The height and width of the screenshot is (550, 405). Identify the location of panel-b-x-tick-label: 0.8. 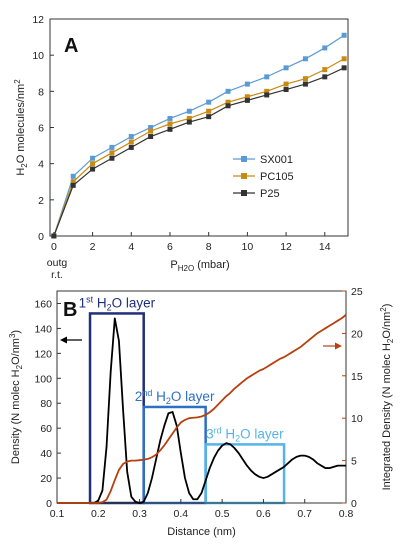
(346, 514).